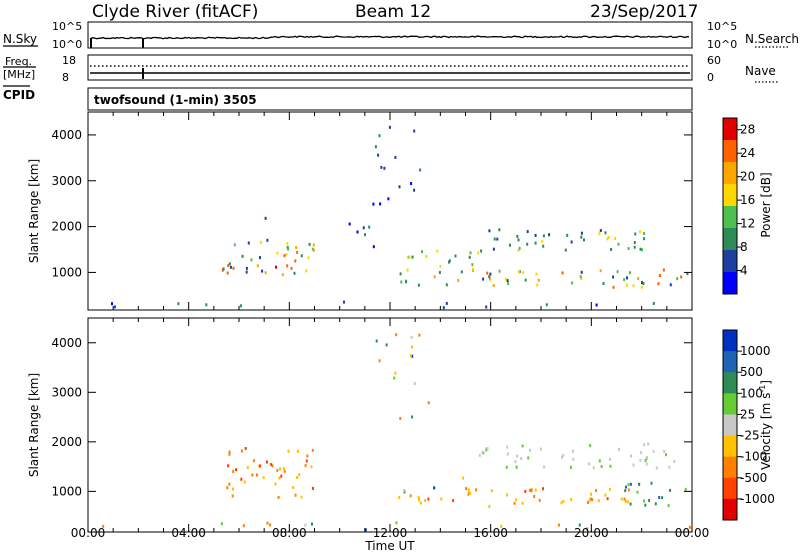 The width and height of the screenshot is (800, 558). I want to click on colorbar-tick: 12, so click(747, 224).